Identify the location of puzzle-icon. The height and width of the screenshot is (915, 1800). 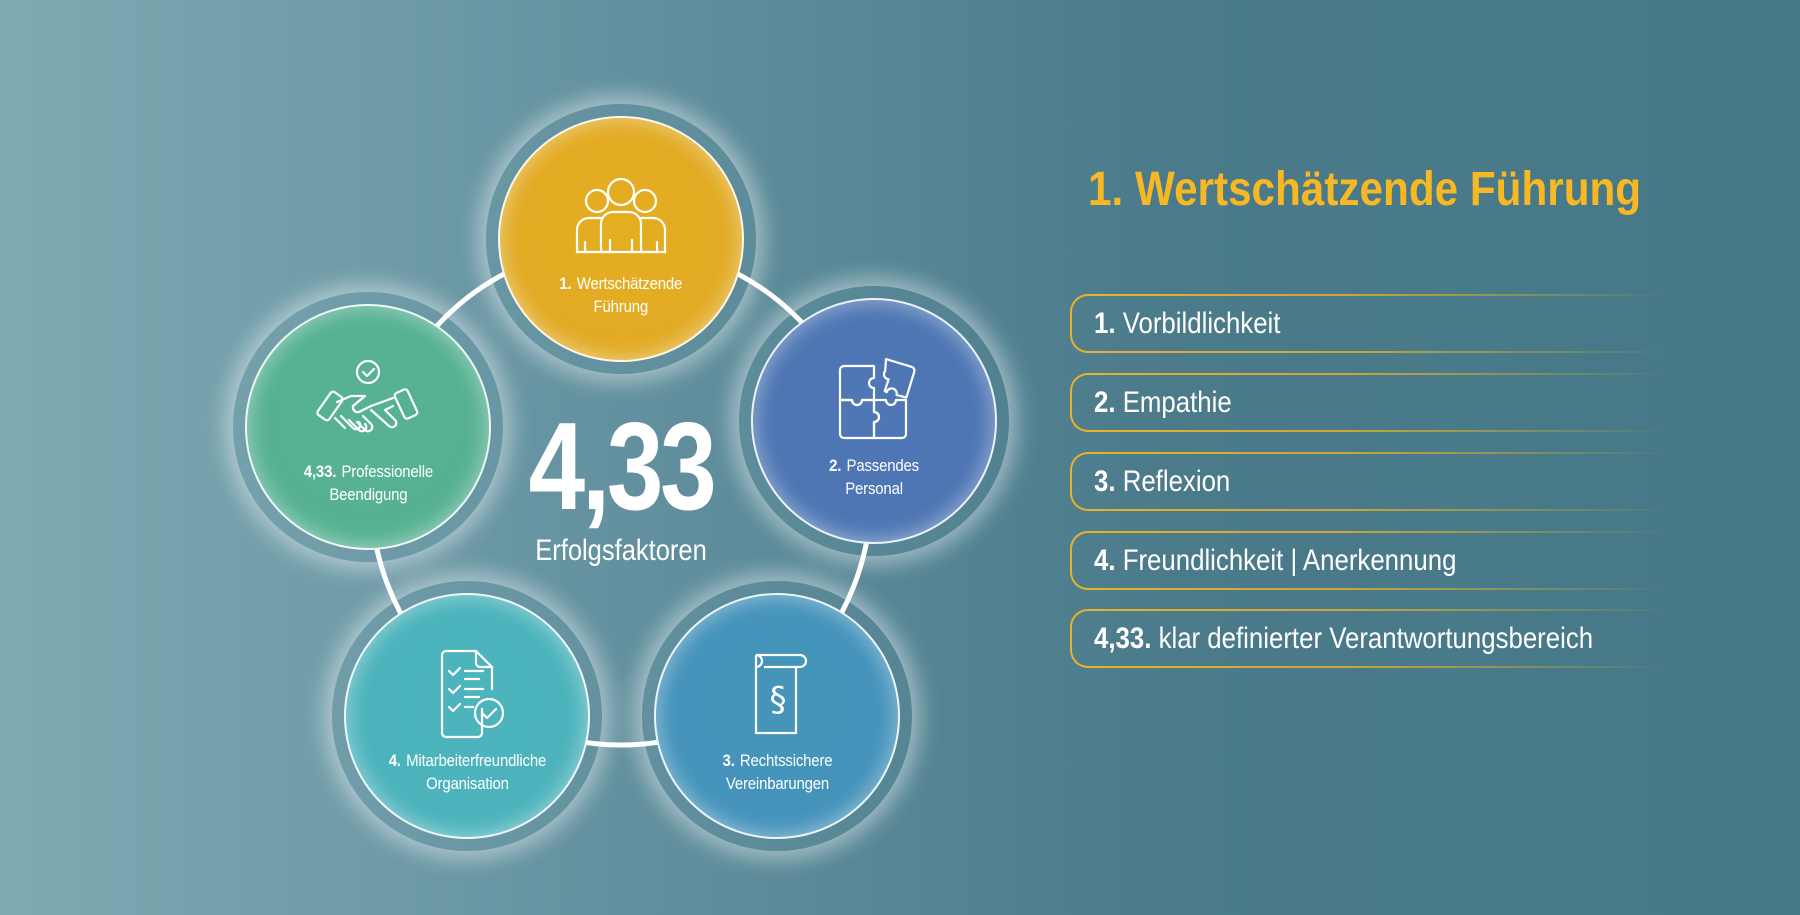
(874, 399).